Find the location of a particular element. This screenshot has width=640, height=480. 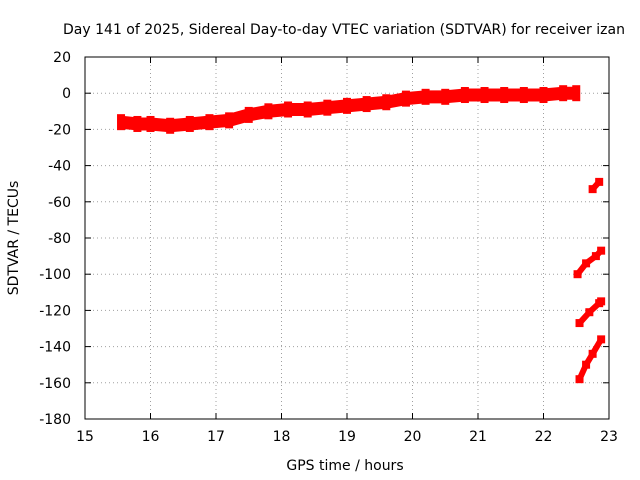

y-tick-label: -160 is located at coordinates (55, 384).